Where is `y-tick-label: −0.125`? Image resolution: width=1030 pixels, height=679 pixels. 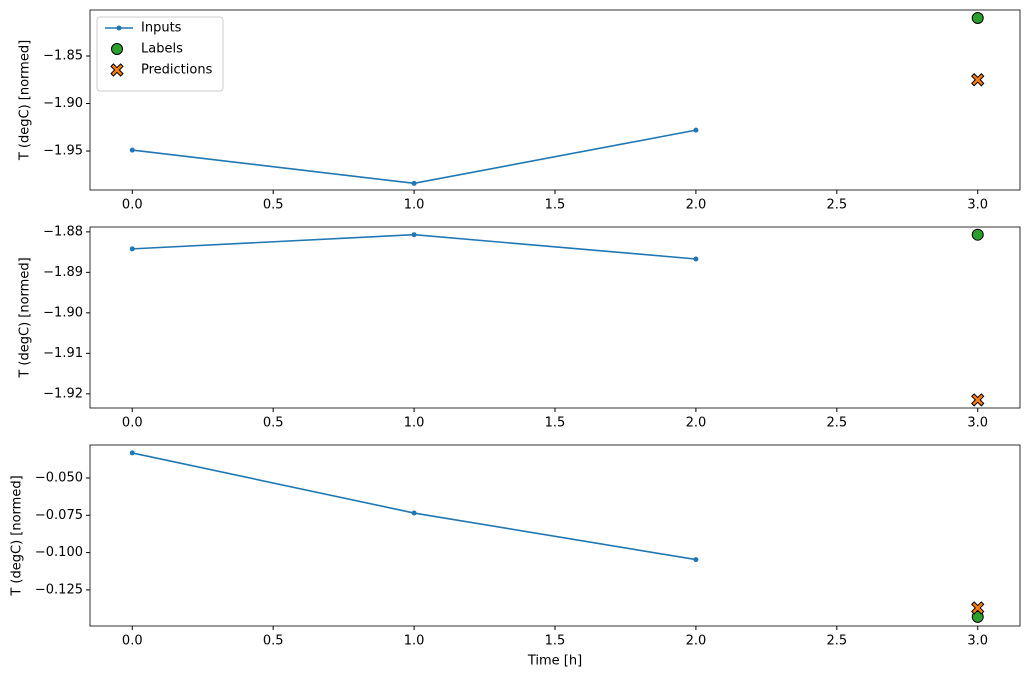 y-tick-label: −0.125 is located at coordinates (59, 589).